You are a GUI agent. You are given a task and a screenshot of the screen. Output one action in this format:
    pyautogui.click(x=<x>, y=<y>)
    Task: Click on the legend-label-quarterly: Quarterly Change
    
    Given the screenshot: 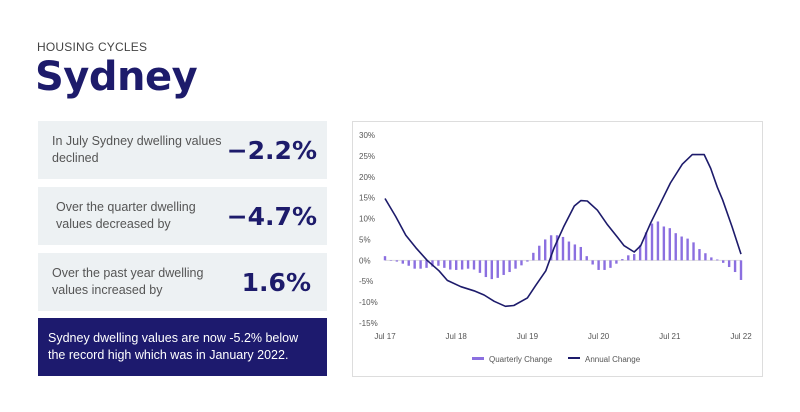 What is the action you would take?
    pyautogui.click(x=521, y=359)
    